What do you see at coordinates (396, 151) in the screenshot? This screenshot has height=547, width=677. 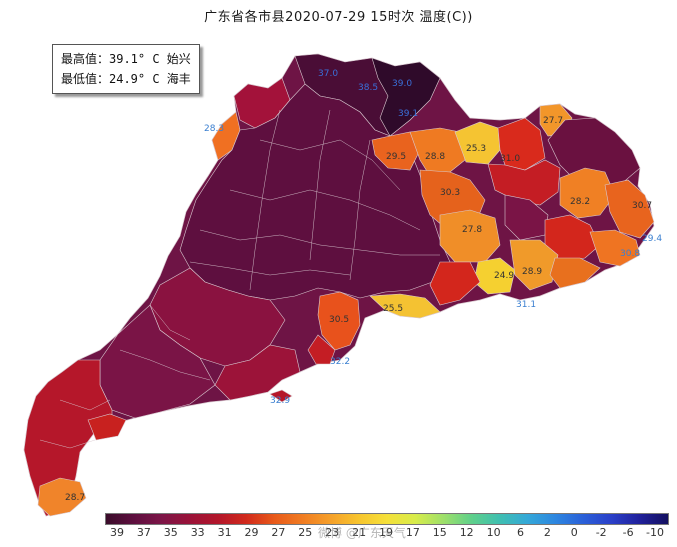 I see `region-yingde-orange` at bounding box center [396, 151].